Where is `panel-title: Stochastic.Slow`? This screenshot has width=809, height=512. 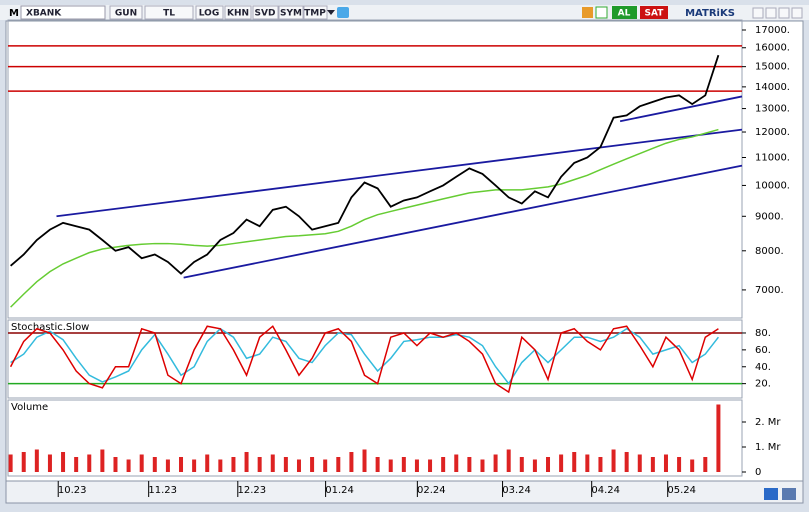 panel-title: Stochastic.Slow is located at coordinates (50, 327).